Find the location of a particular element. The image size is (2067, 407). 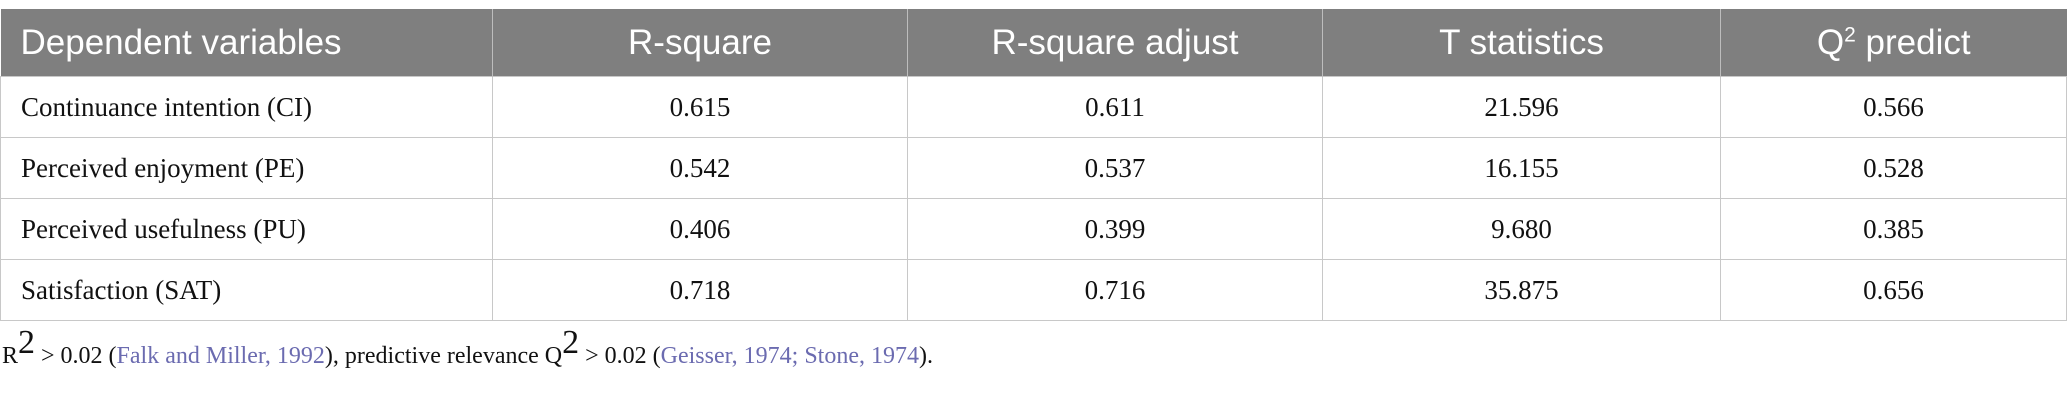

value-cell: 0.611 is located at coordinates (1115, 107).